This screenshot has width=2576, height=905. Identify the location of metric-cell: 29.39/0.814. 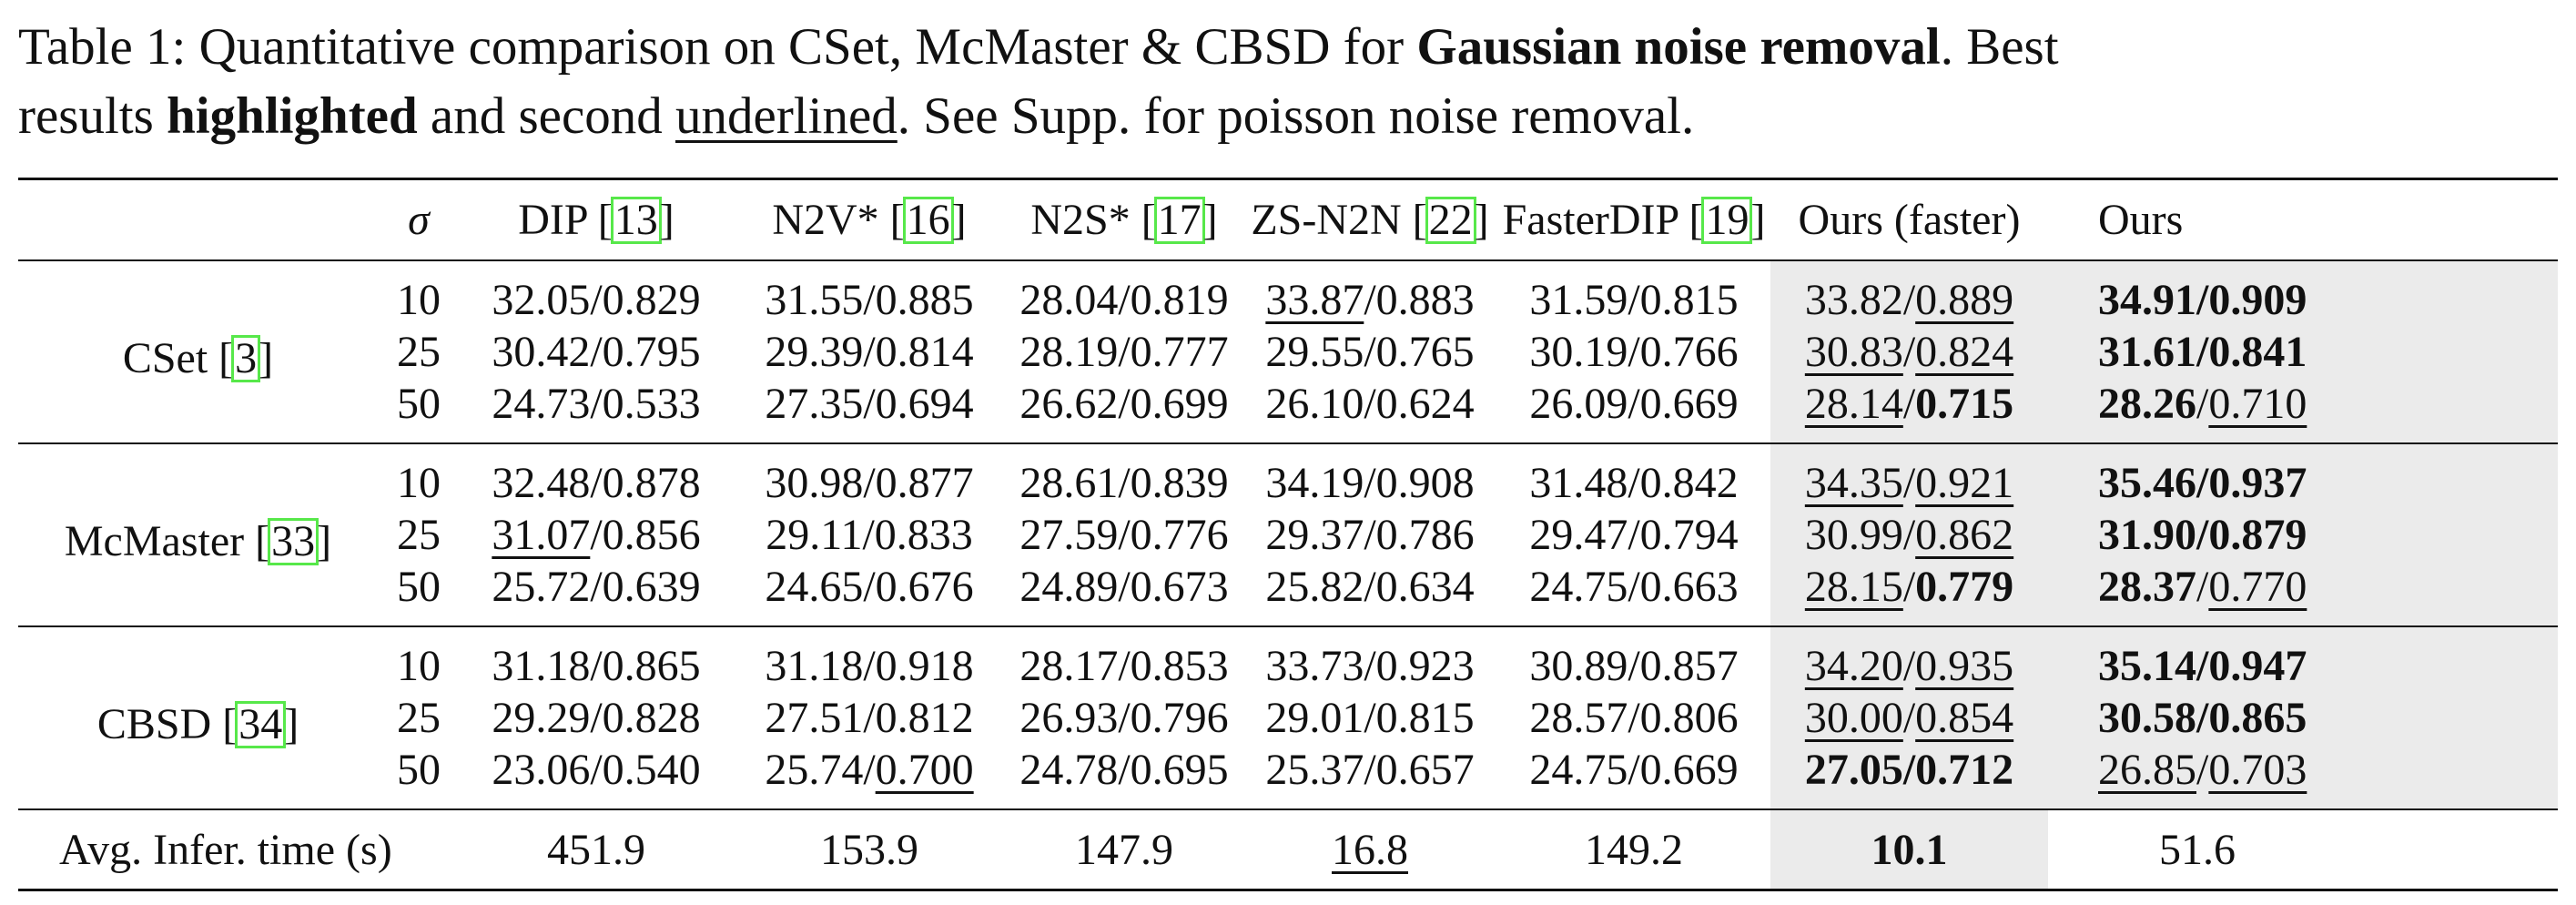
(869, 352).